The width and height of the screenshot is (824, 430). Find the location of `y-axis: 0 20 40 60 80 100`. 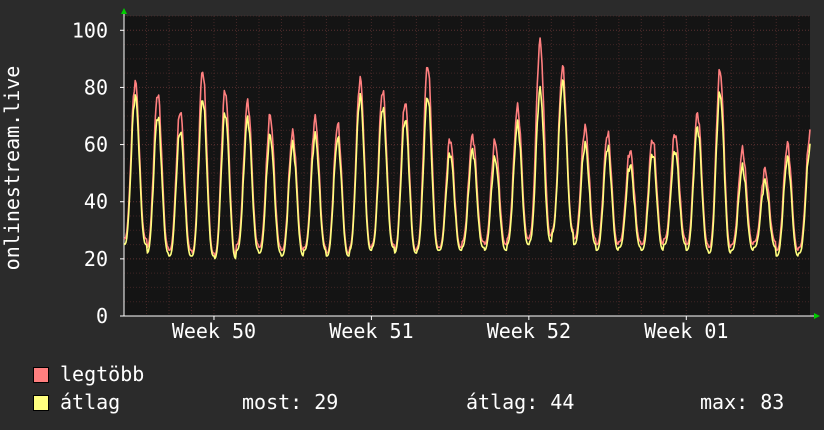

y-axis: 0 20 40 60 80 100 is located at coordinates (99, 168).